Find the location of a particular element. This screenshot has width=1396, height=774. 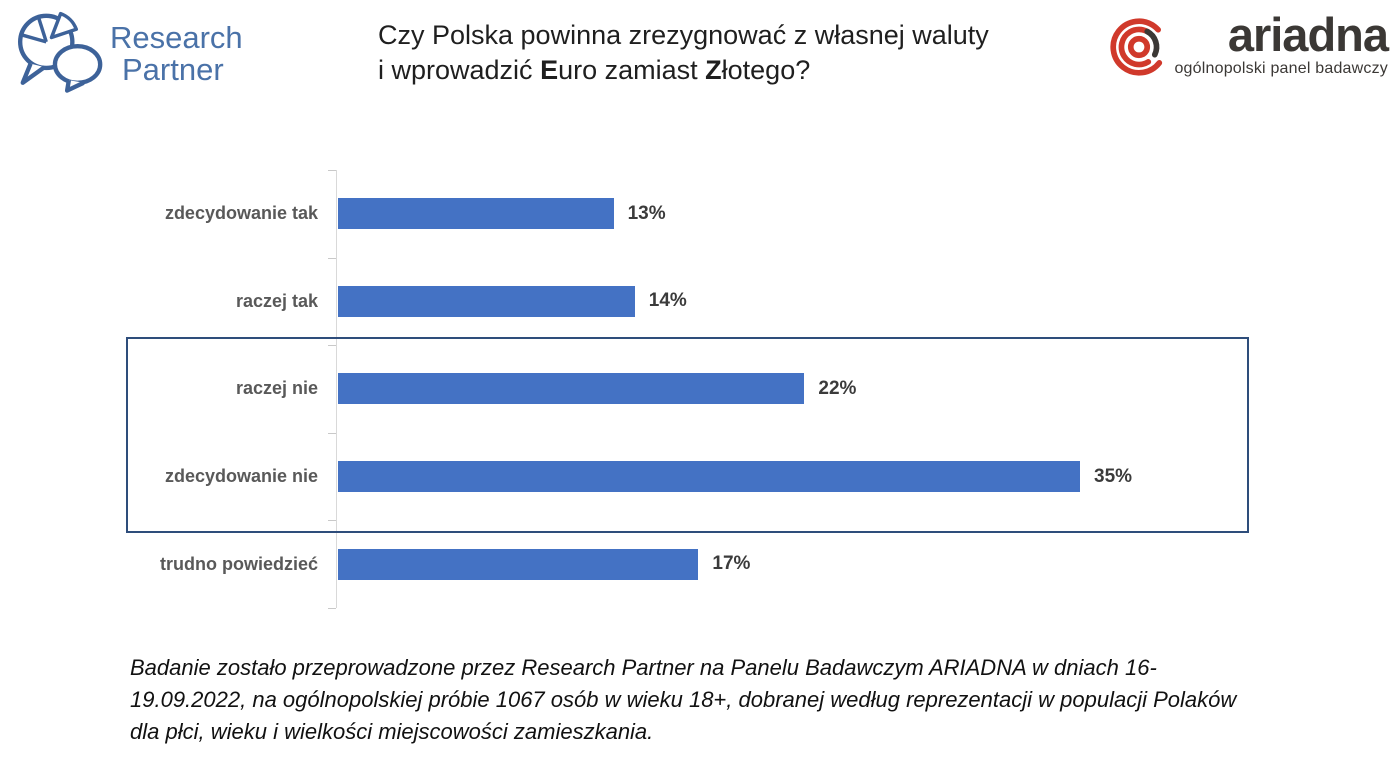

chart-row: zdecydowanie tak 13% is located at coordinates (630, 214).